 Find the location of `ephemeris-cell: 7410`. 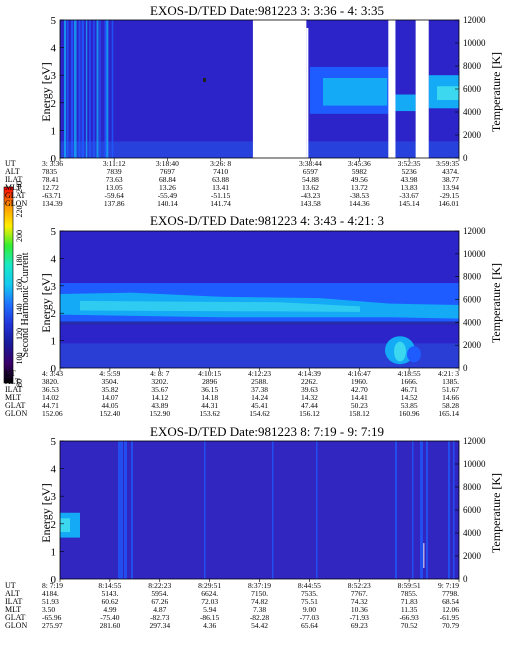

ephemeris-cell: 7410 is located at coordinates (220, 171).